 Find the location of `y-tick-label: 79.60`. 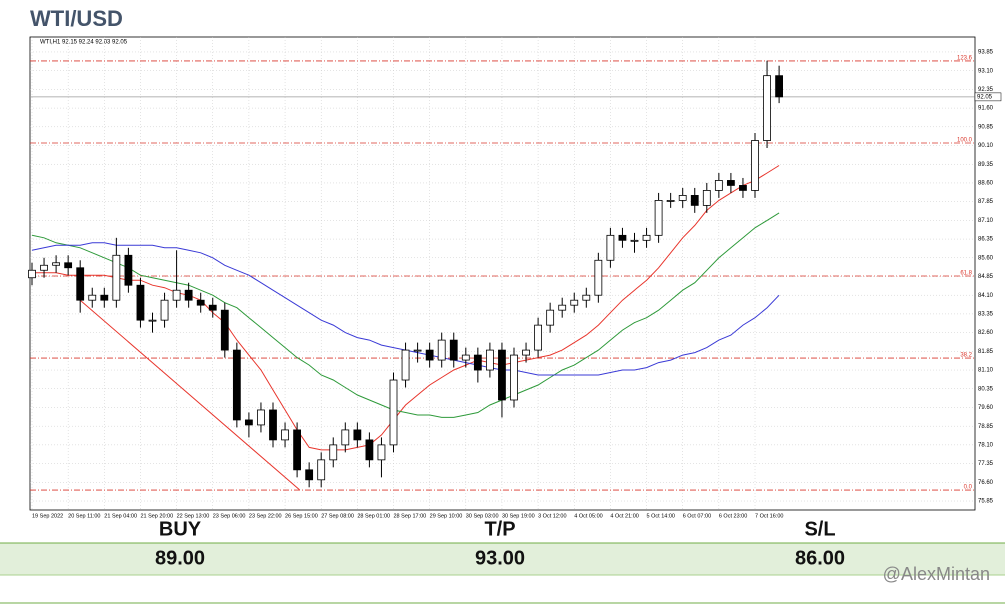

y-tick-label: 79.60 is located at coordinates (986, 408).